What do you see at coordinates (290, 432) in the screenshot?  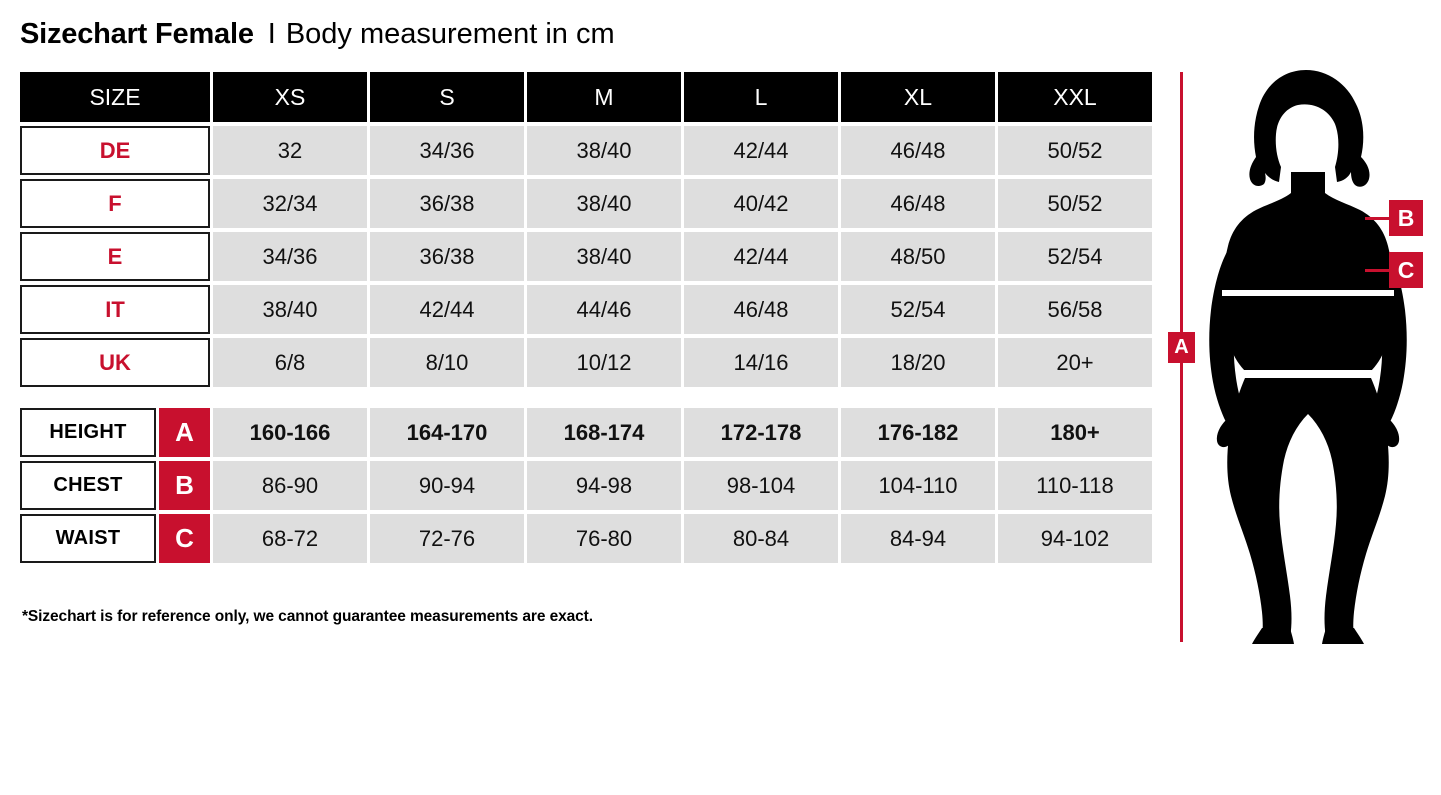 I see `cell-height-xs: 160-166` at bounding box center [290, 432].